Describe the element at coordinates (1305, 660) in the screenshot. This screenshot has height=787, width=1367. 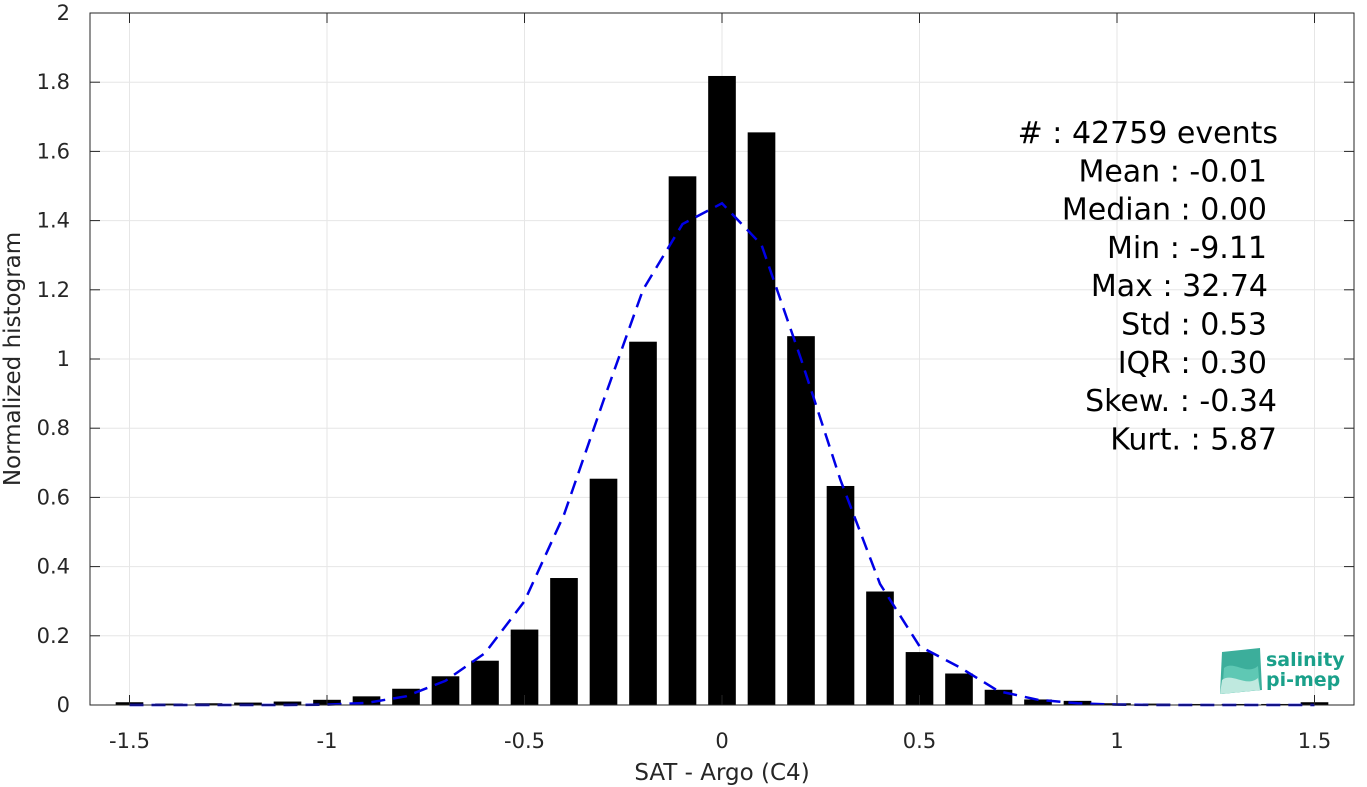
I see `logo-text-salinity: salinity` at that location.